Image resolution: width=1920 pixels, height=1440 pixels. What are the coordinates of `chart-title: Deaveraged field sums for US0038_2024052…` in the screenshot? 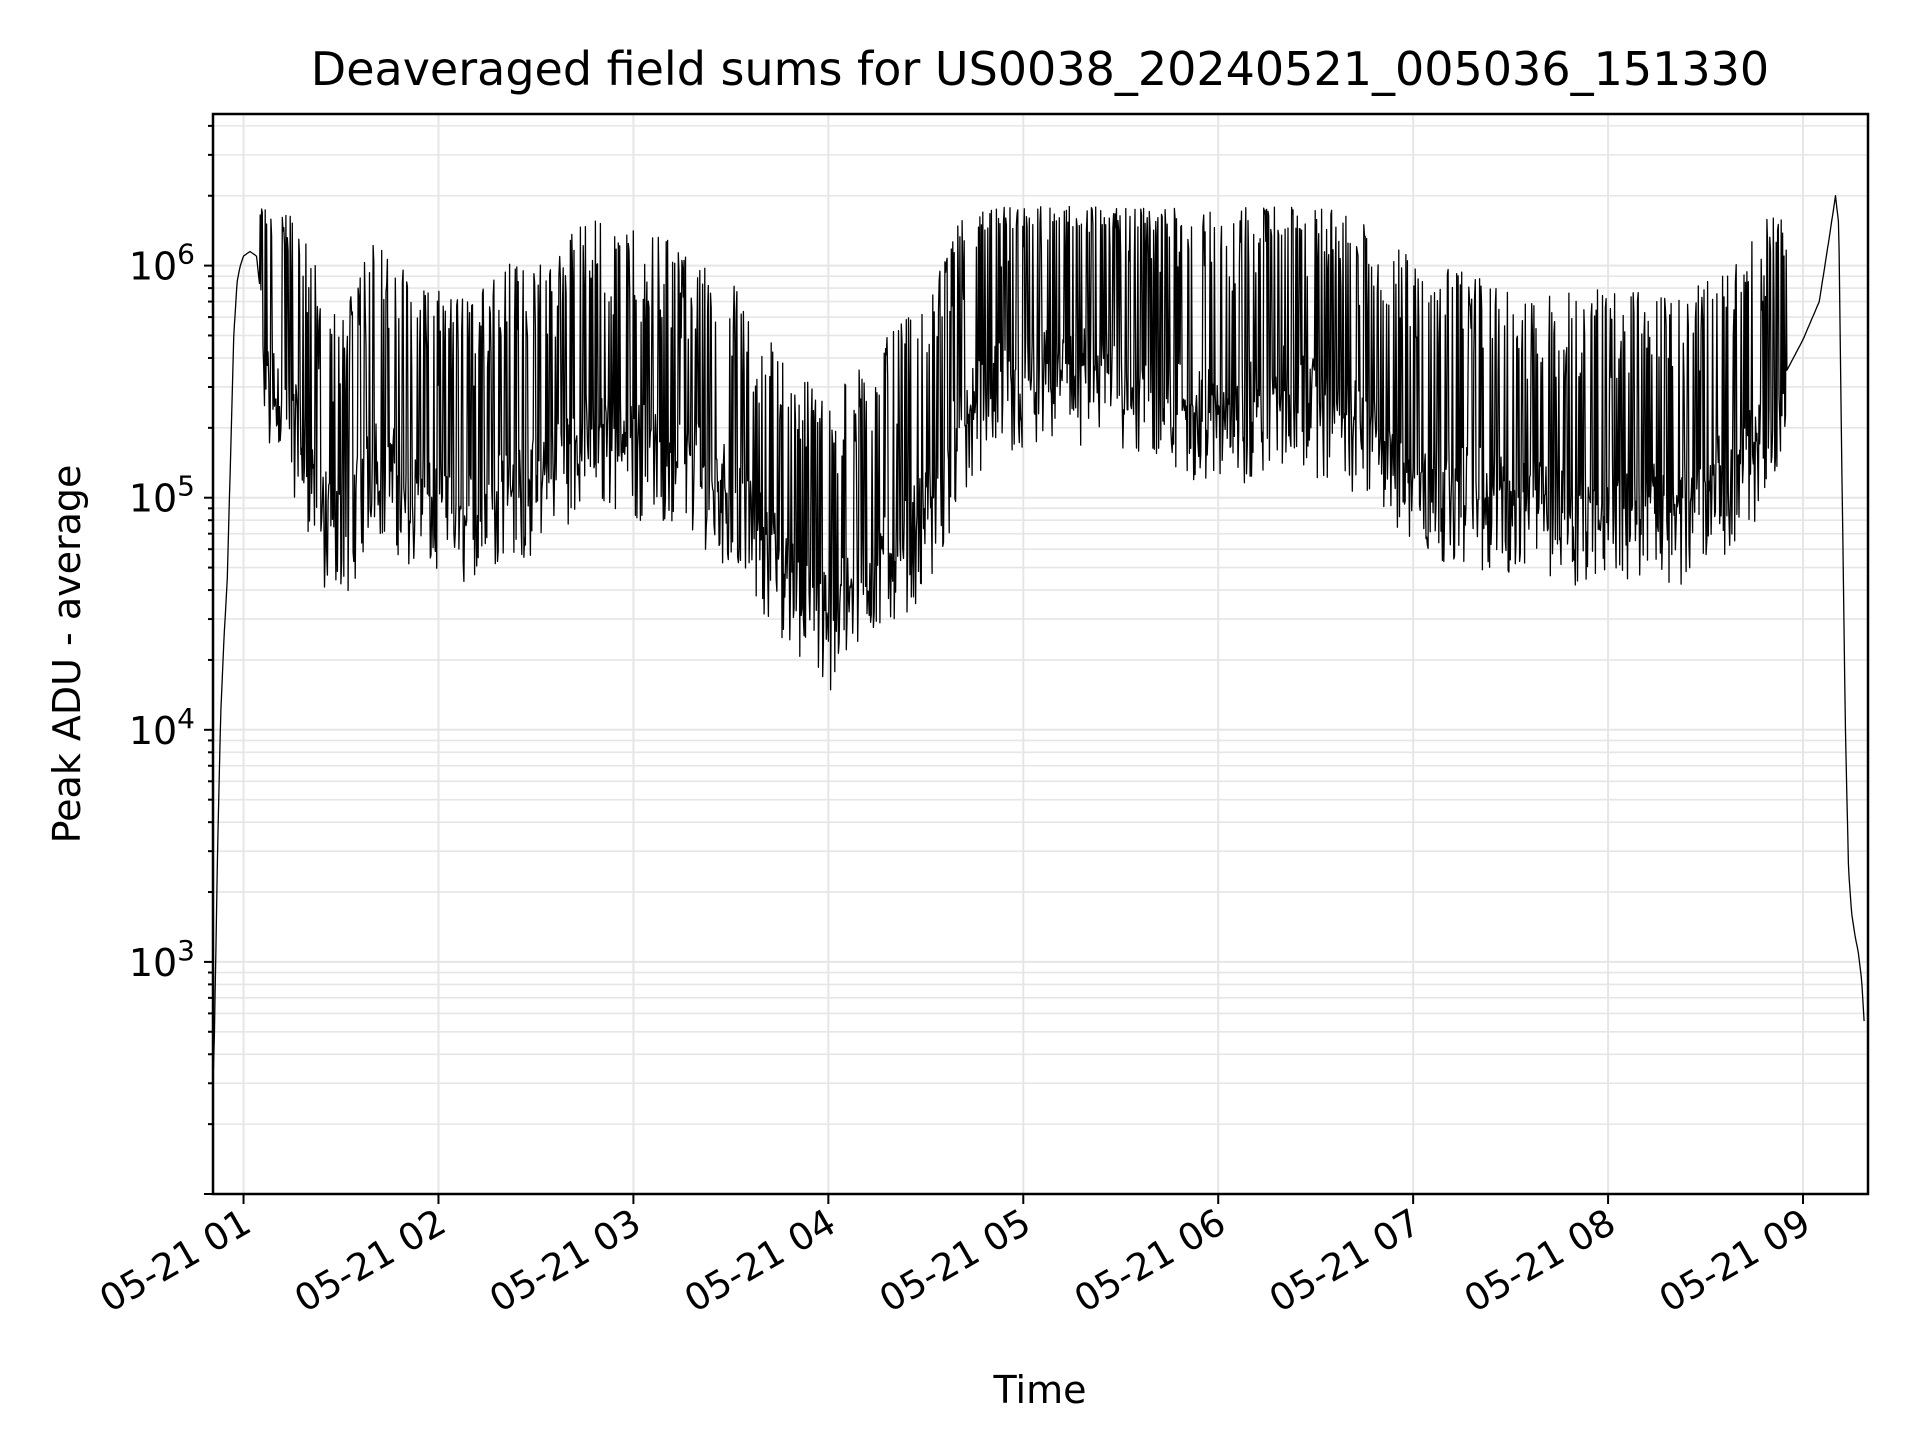 It's located at (1040, 69).